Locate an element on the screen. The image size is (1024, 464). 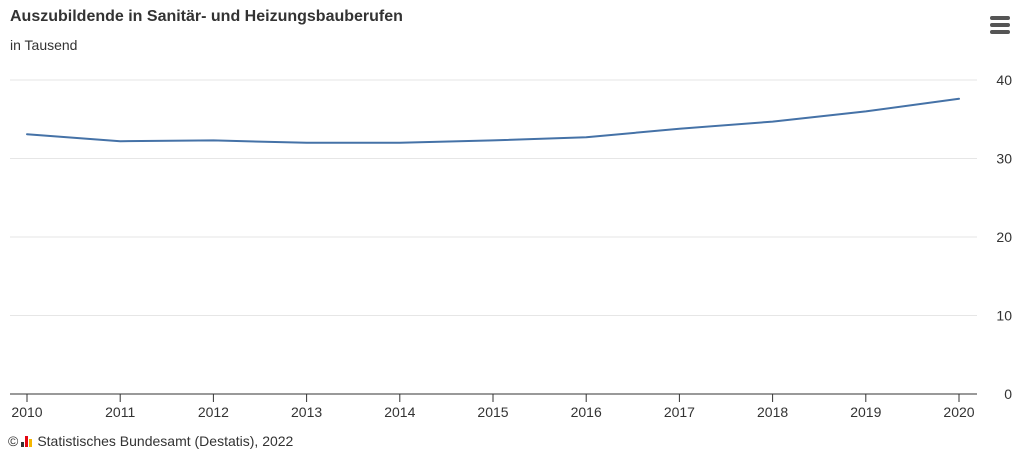
x-tick-label: 2012 is located at coordinates (213, 412).